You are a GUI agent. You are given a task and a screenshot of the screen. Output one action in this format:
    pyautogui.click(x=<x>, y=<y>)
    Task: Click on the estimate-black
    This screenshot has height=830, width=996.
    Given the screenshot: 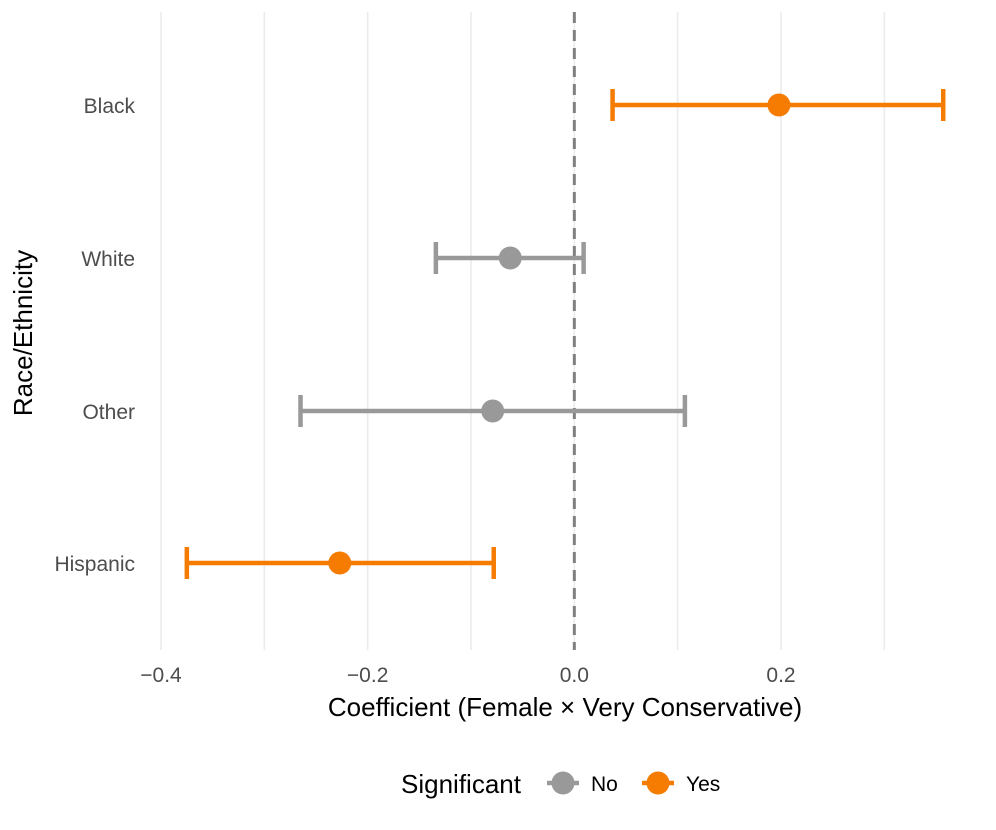 What is the action you would take?
    pyautogui.click(x=778, y=105)
    